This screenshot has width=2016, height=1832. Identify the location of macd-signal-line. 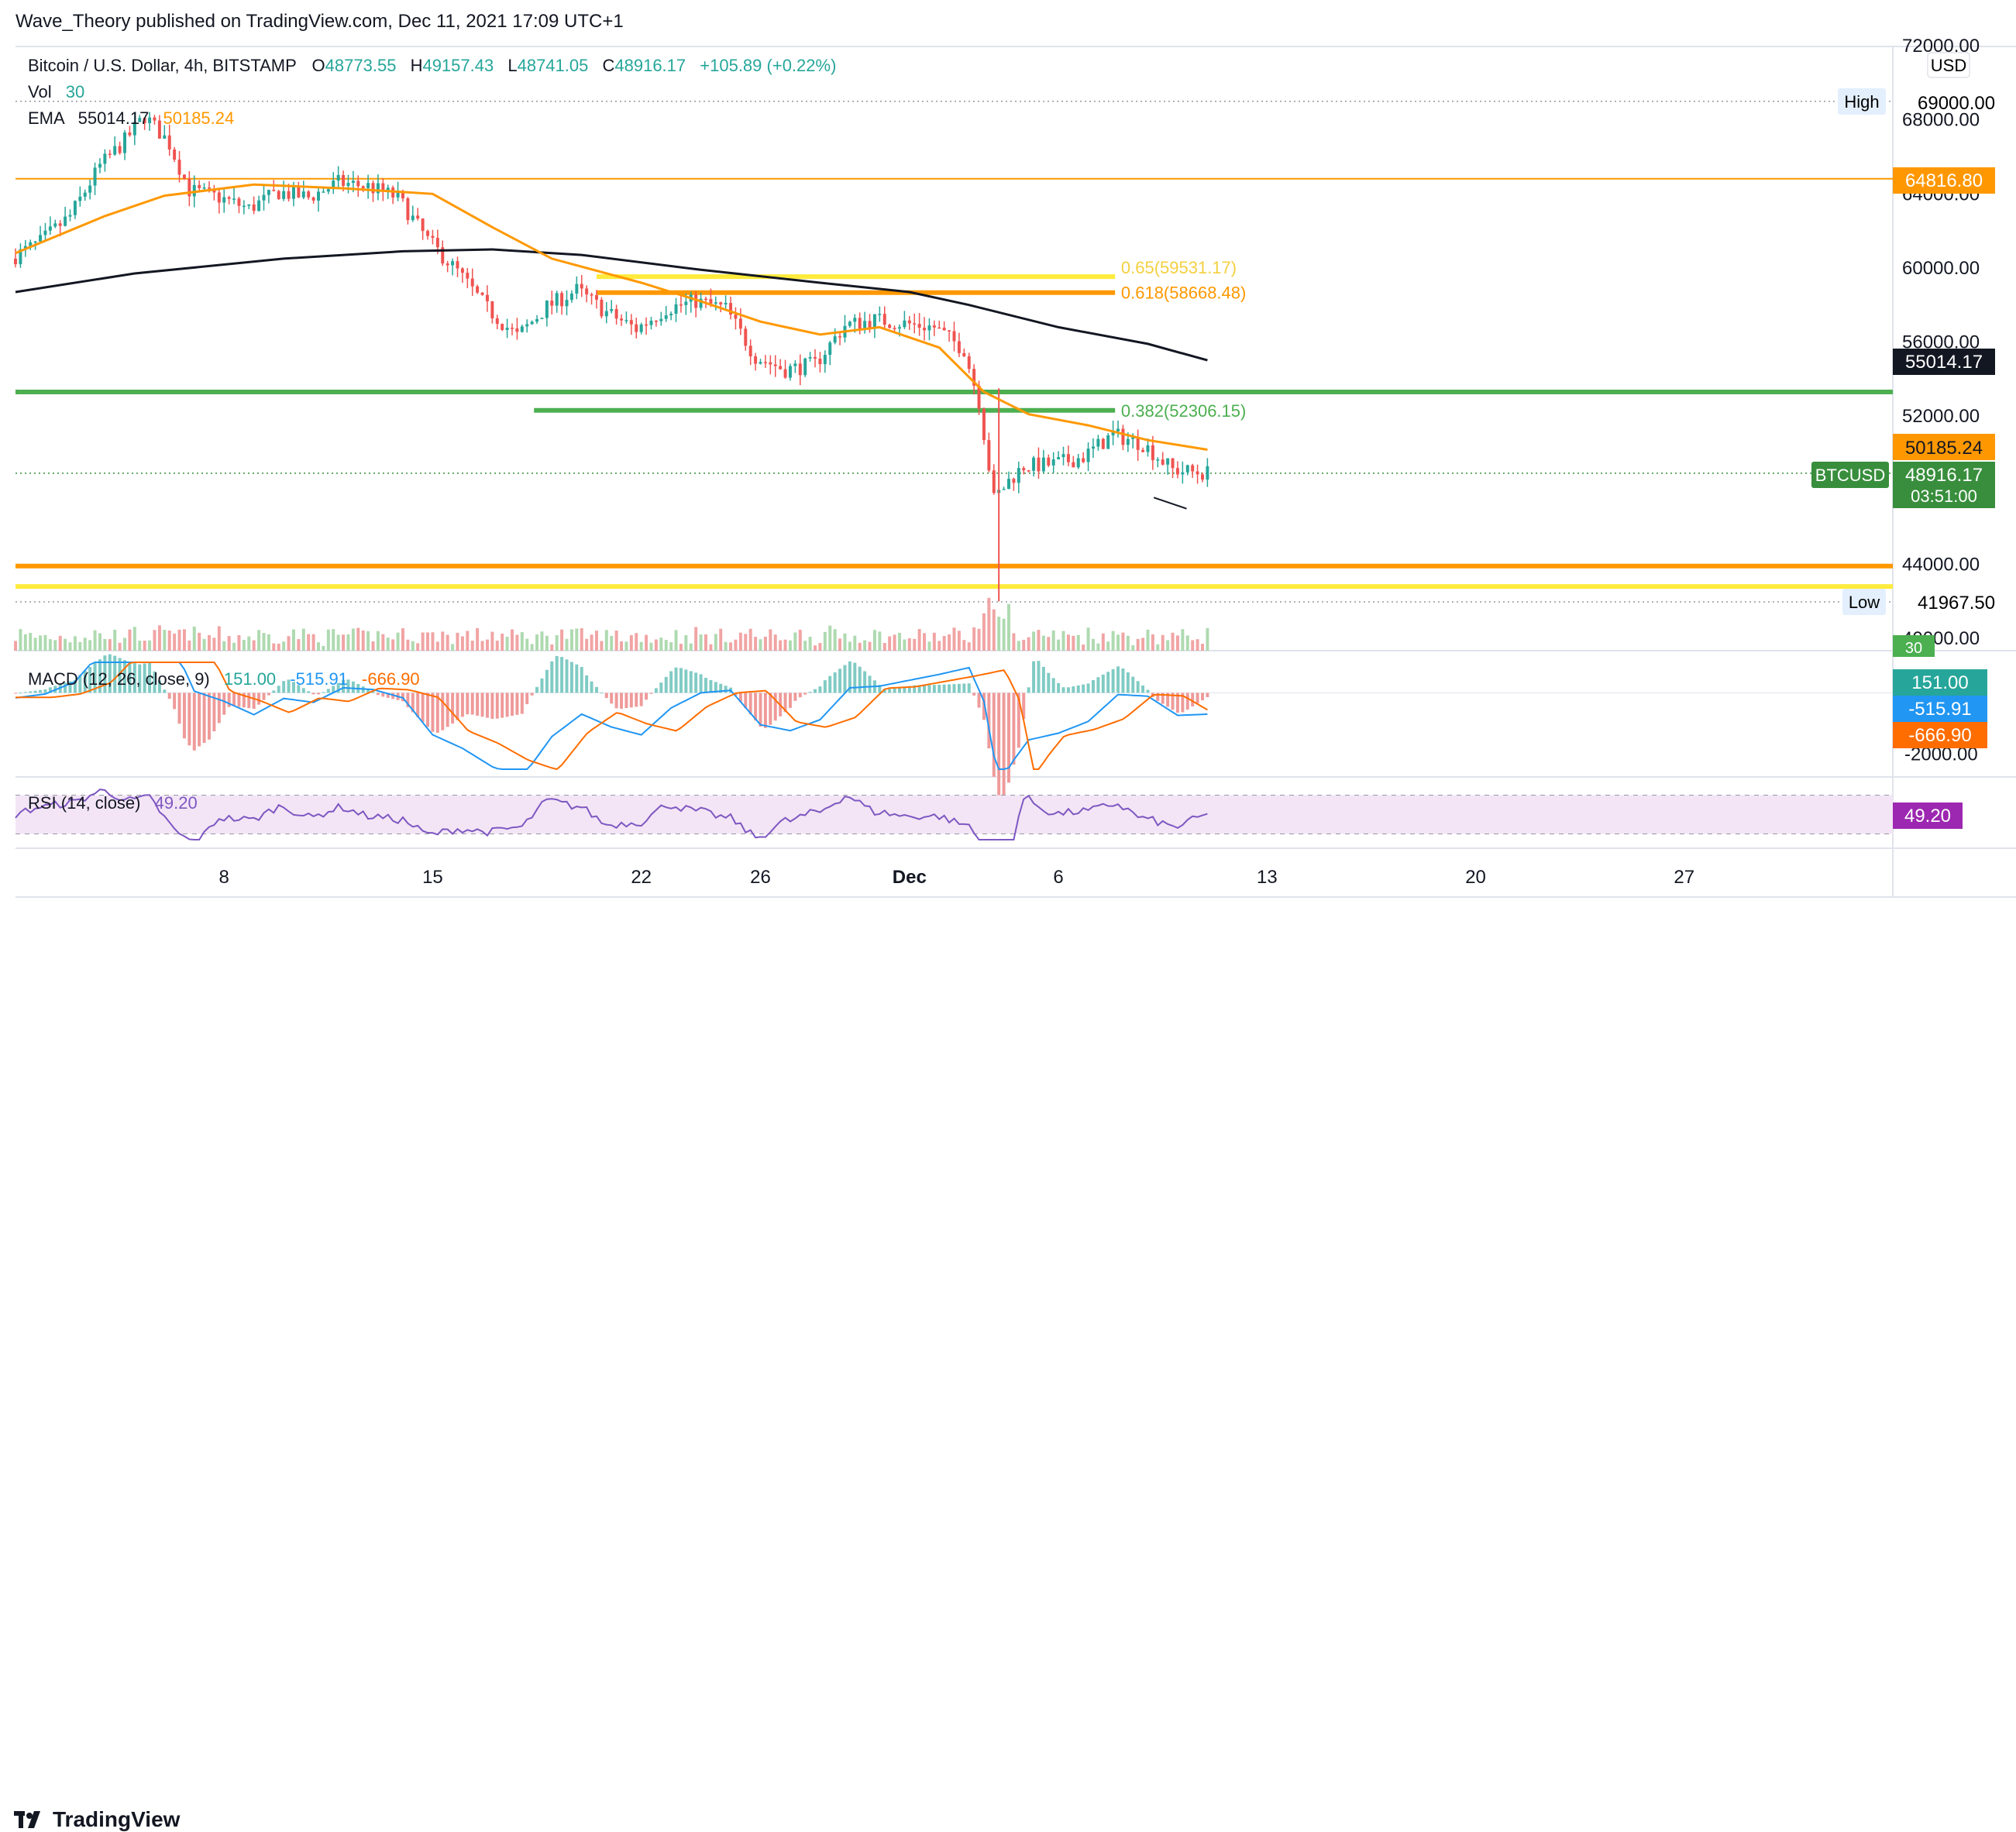
(612, 716).